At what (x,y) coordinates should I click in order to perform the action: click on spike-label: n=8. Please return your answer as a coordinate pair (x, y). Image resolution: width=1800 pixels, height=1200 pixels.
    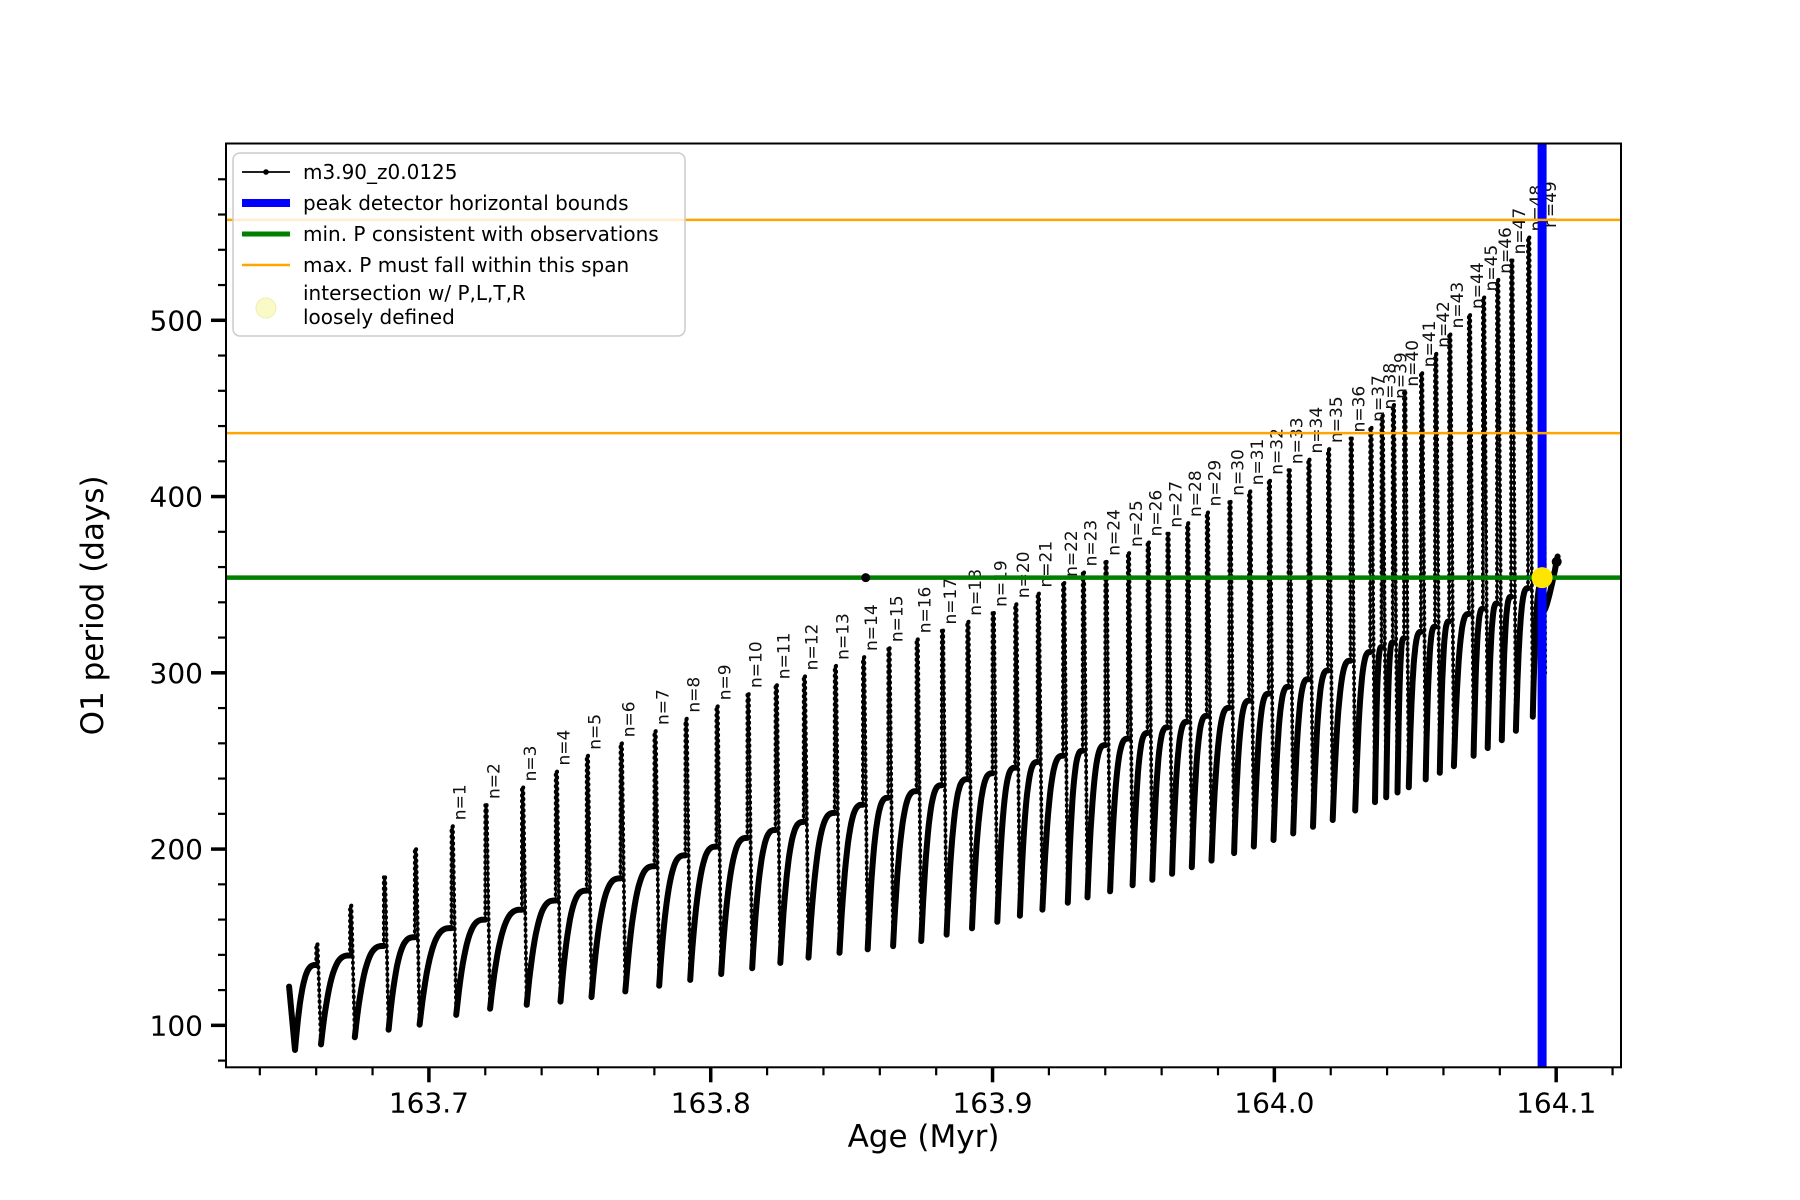
    Looking at the image, I should click on (694, 695).